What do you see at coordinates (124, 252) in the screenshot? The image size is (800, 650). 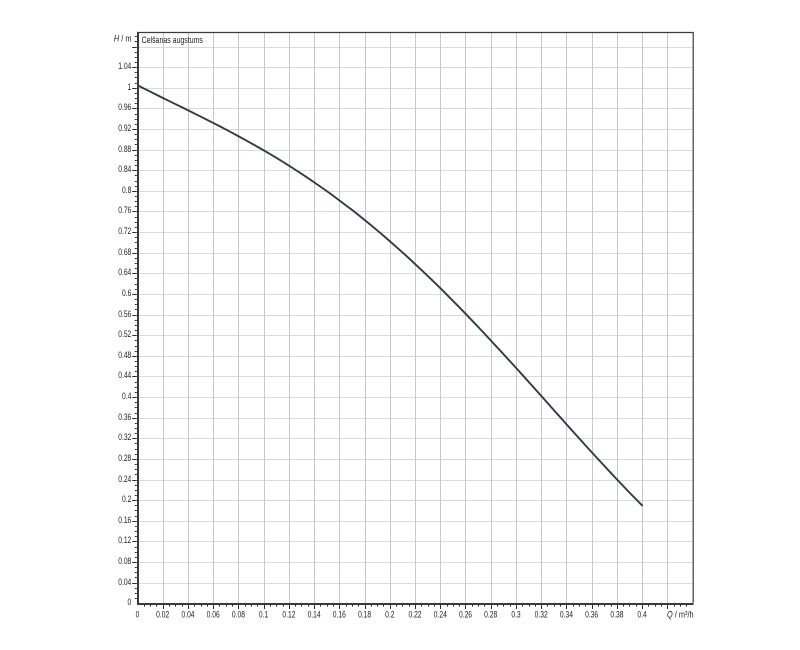 I see `svg-text: 0.68` at bounding box center [124, 252].